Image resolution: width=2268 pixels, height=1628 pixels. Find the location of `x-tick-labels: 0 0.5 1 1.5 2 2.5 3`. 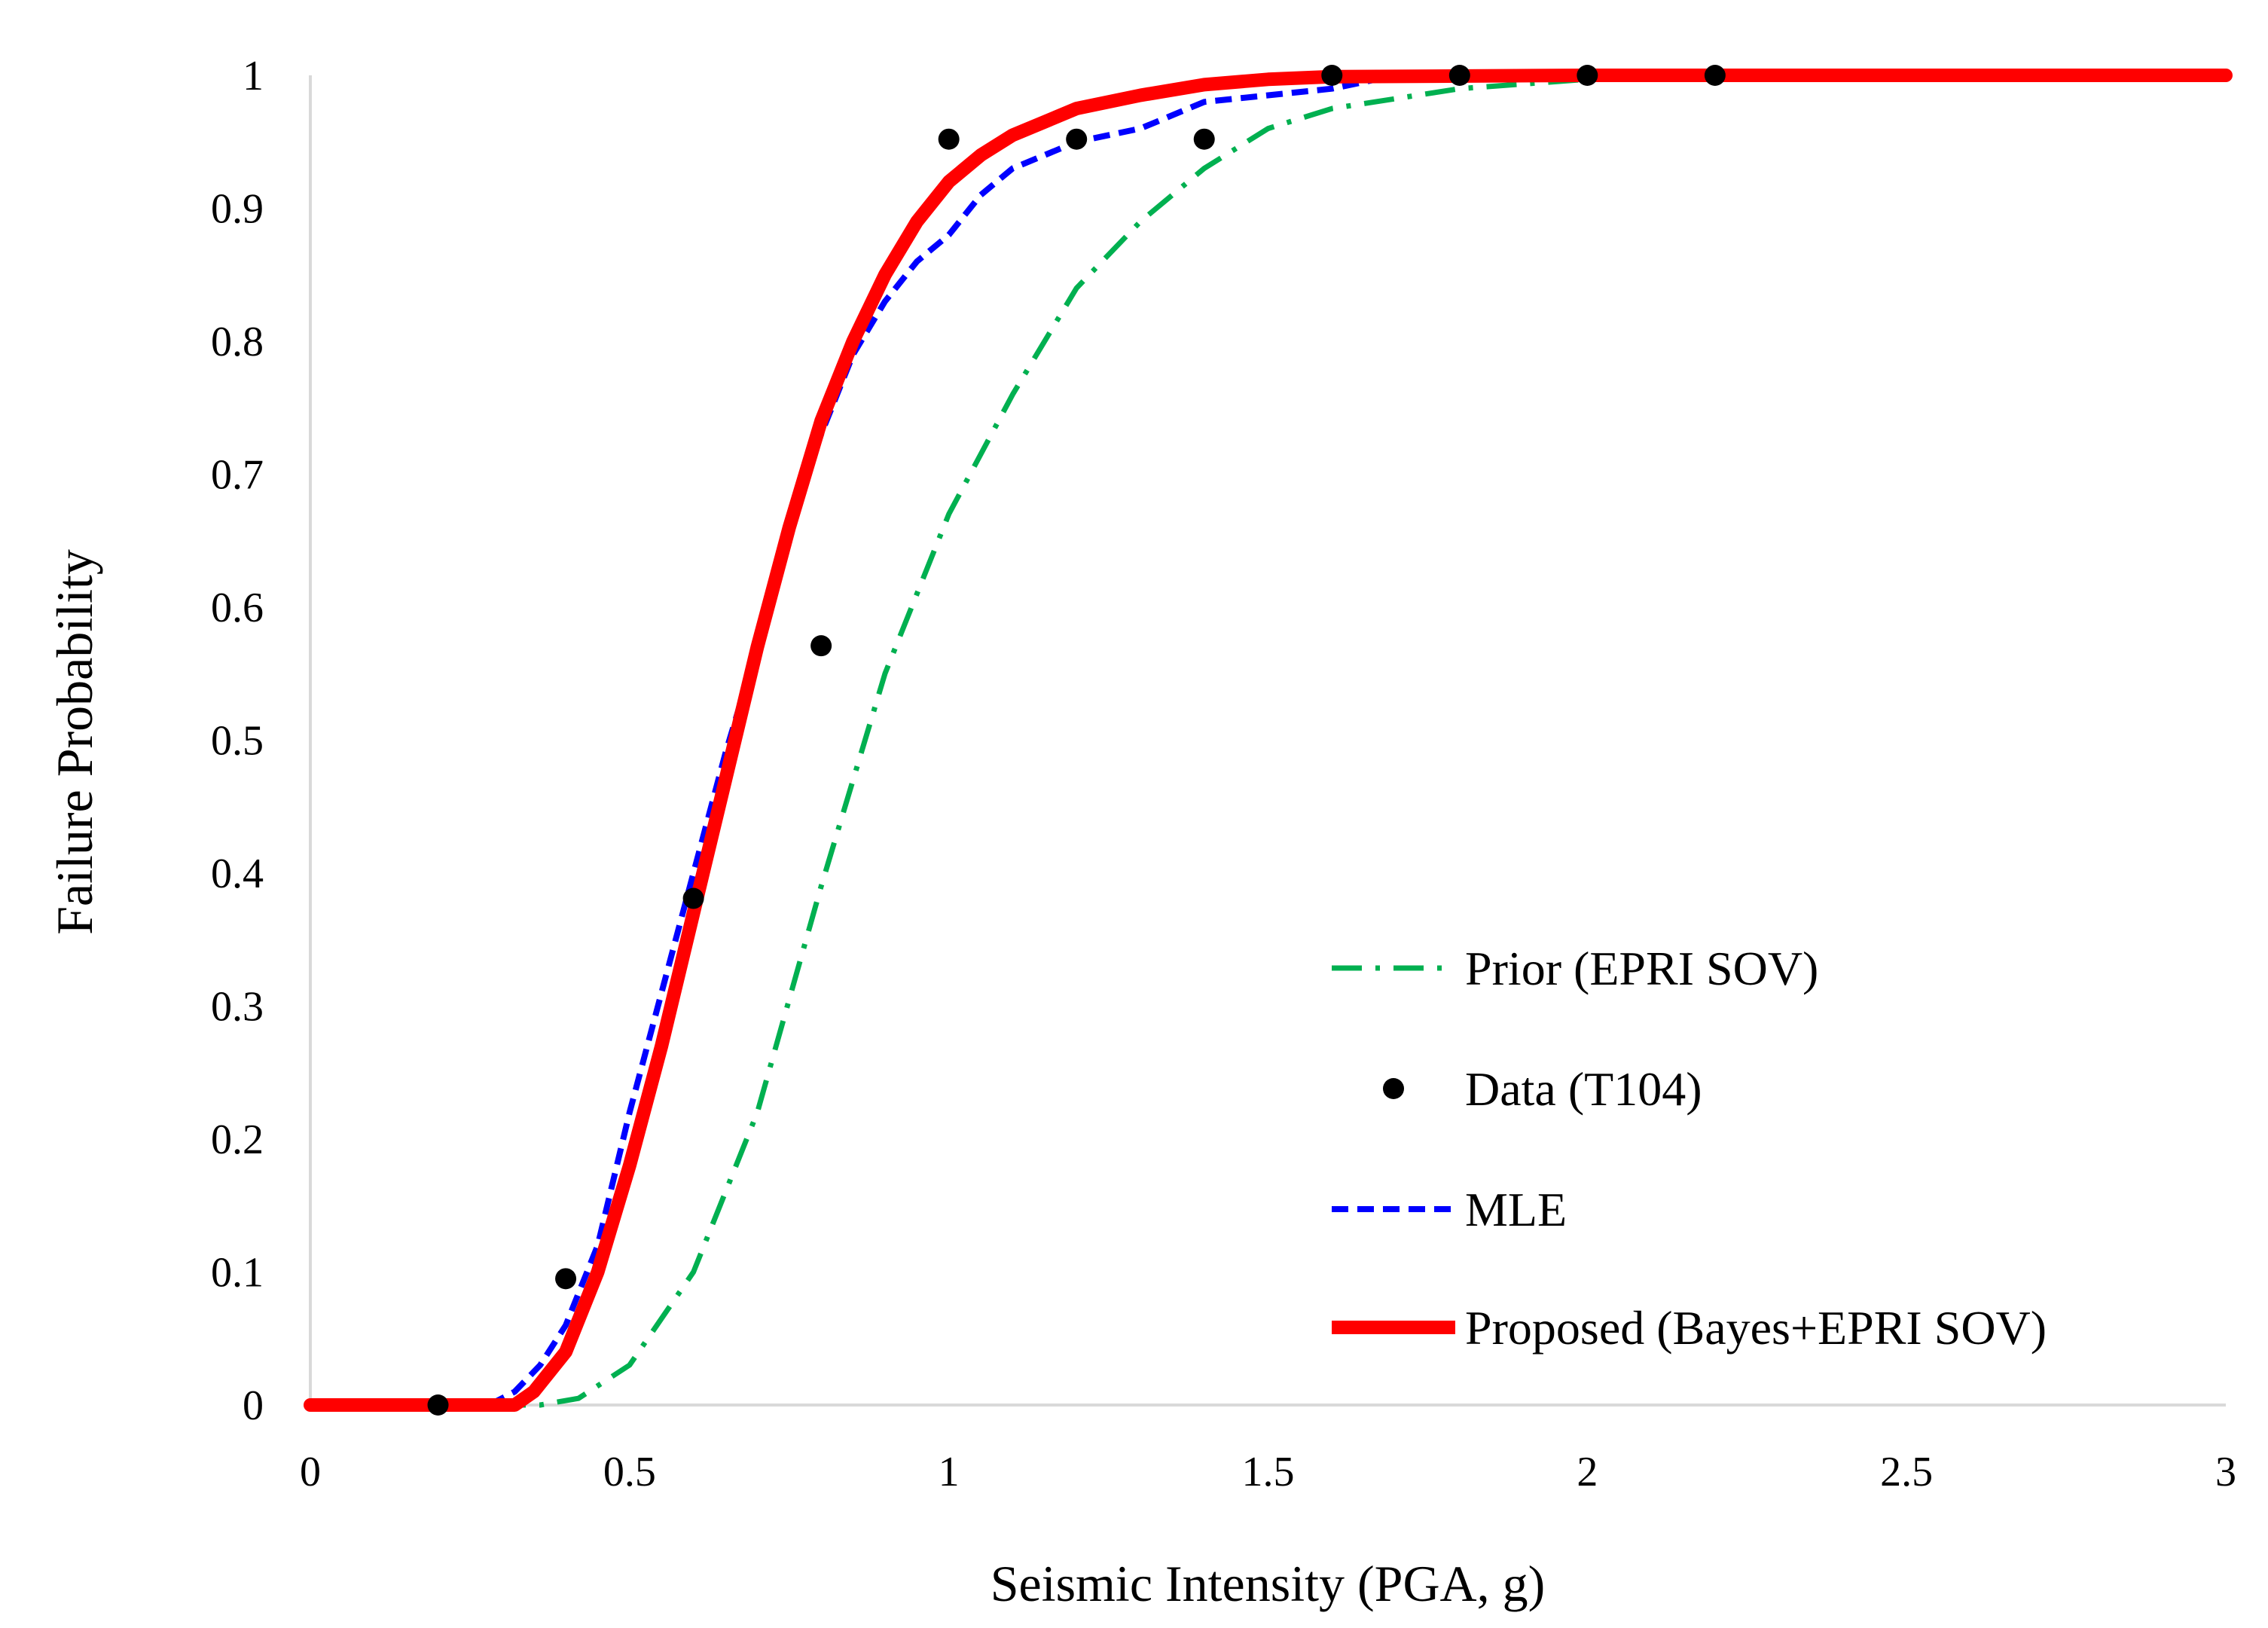

x-tick-labels: 0 0.5 1 1.5 2 2.5 3 is located at coordinates (1268, 1472).